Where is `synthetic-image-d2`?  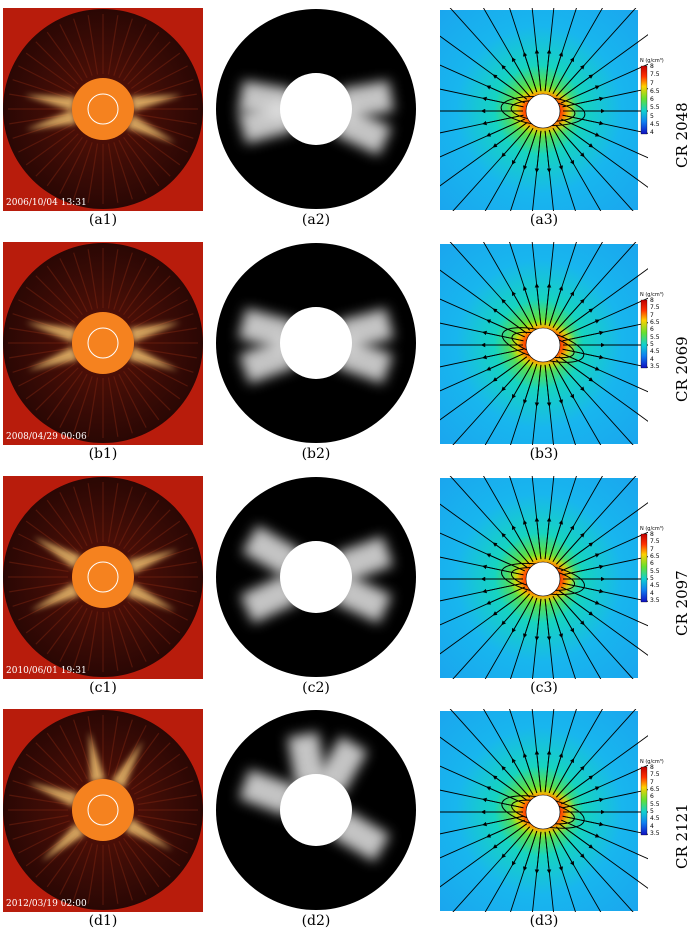
synthetic-image-d2 is located at coordinates (316, 810).